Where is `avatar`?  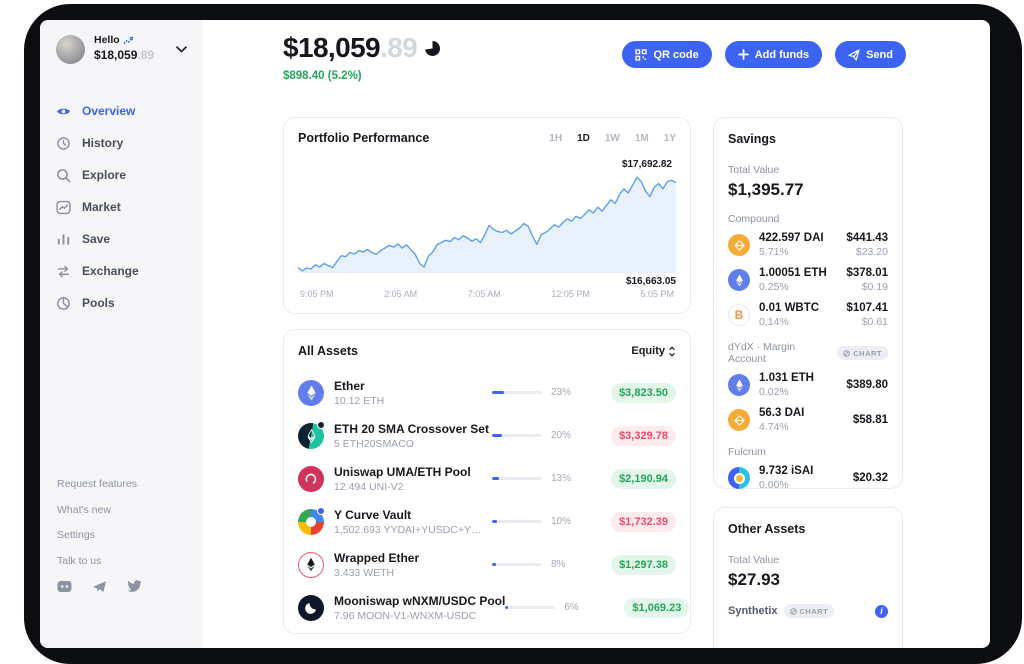 avatar is located at coordinates (70, 49).